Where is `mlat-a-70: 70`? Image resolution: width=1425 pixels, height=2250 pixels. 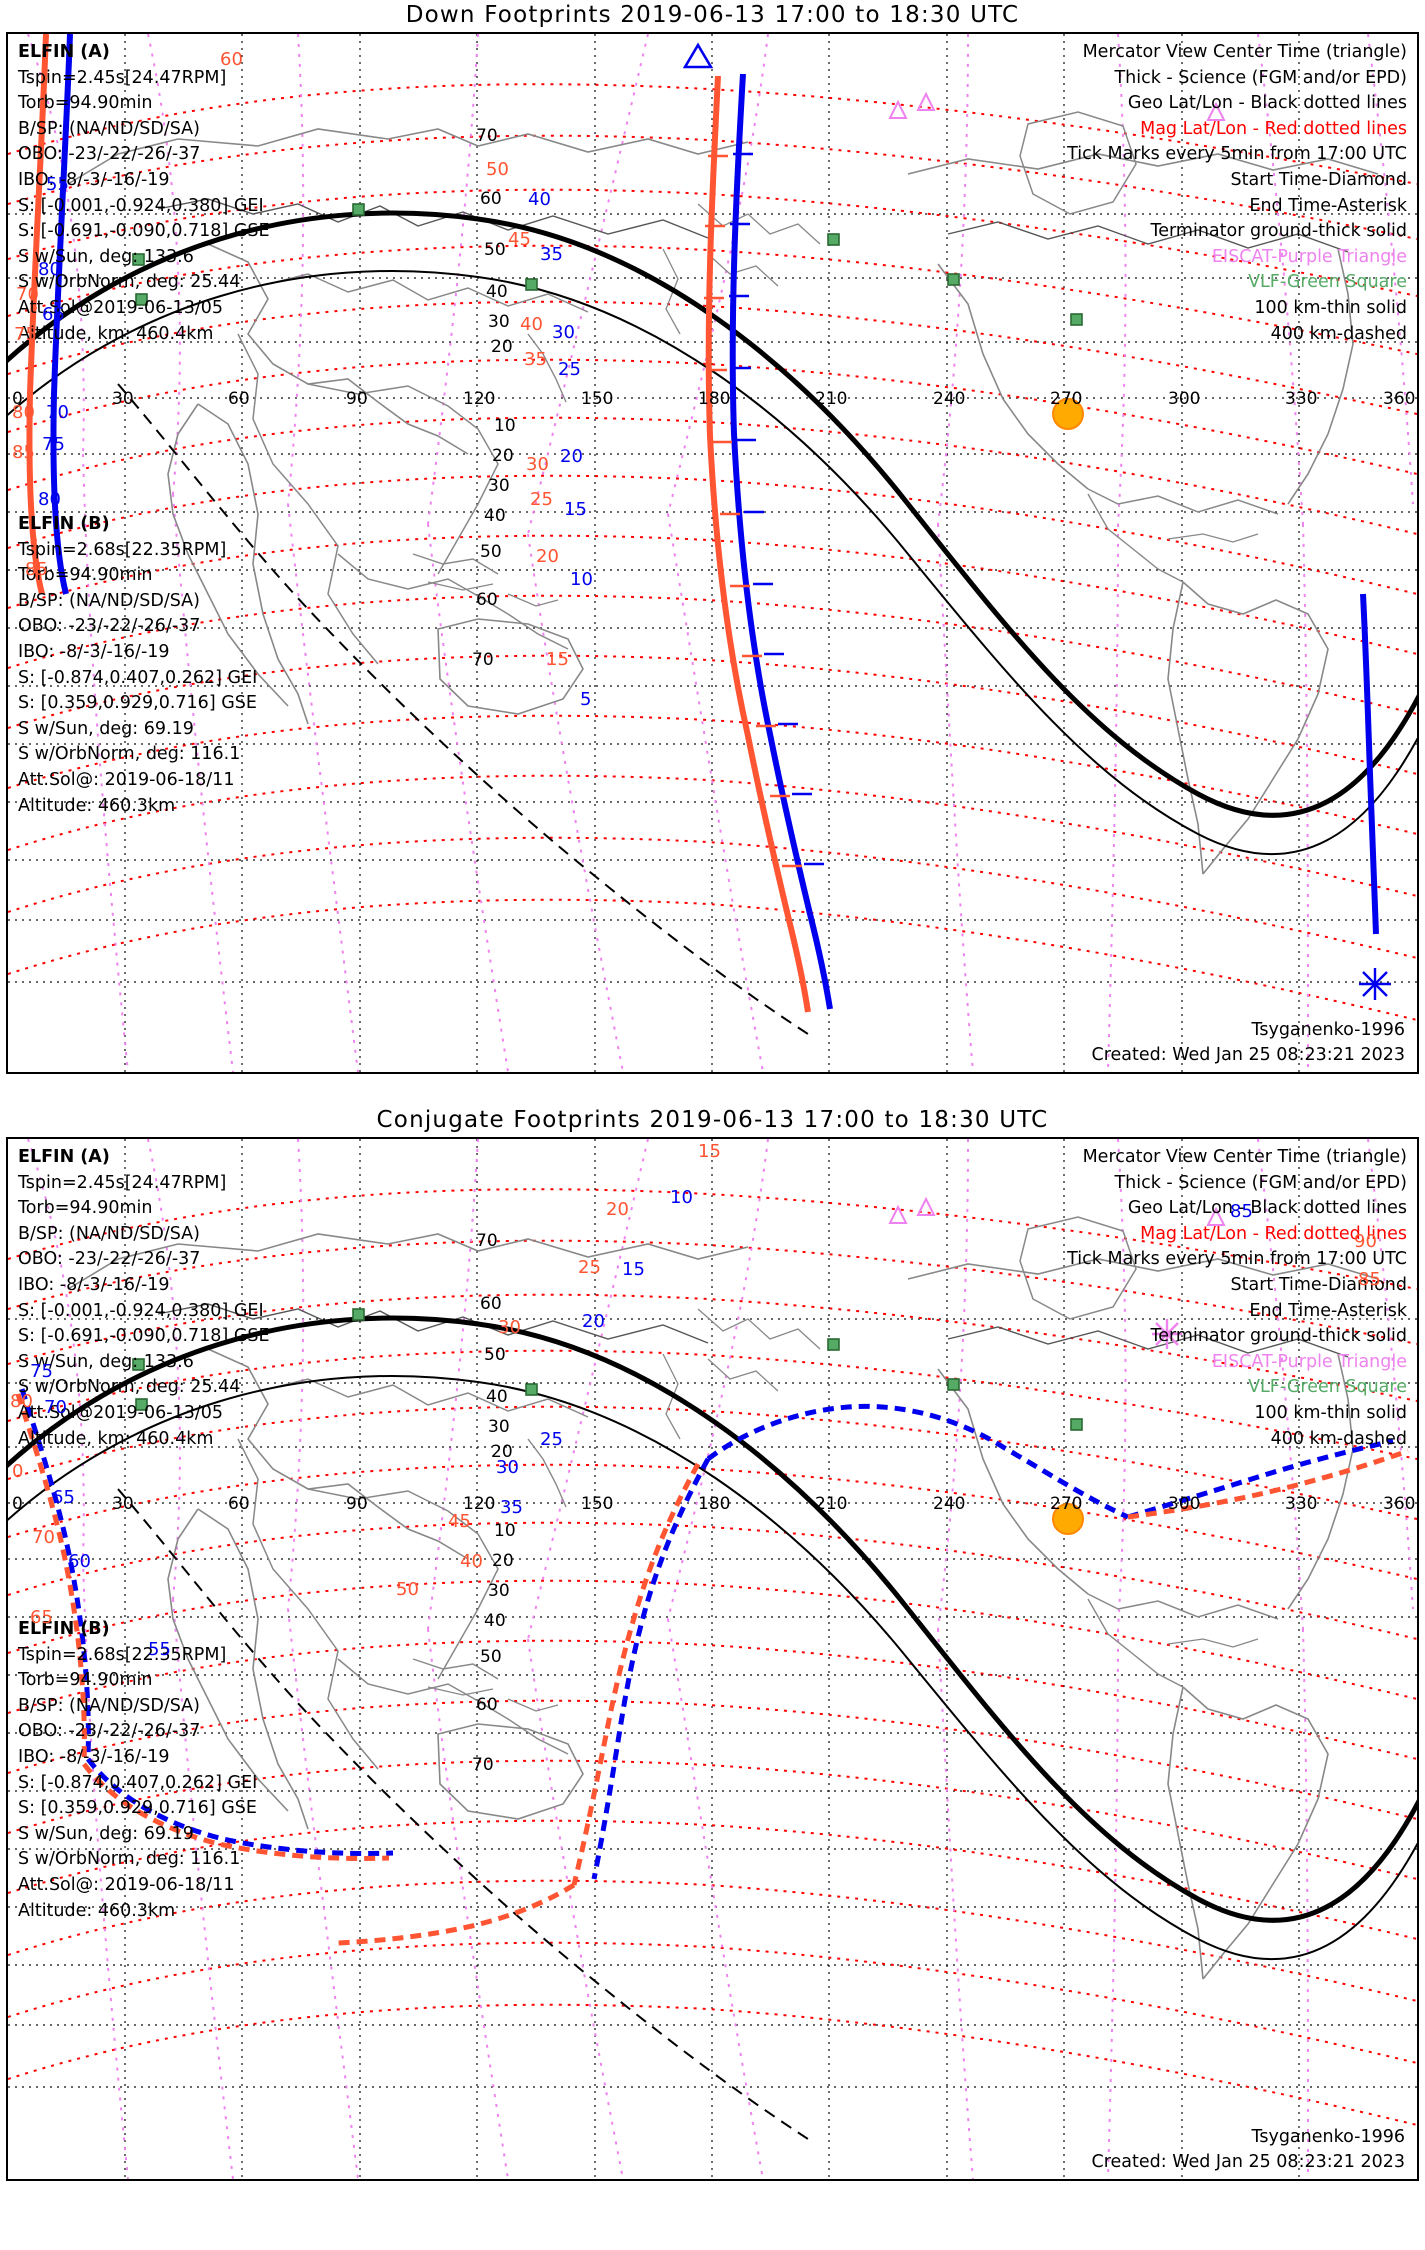
mlat-a-70: 70 is located at coordinates (57, 412).